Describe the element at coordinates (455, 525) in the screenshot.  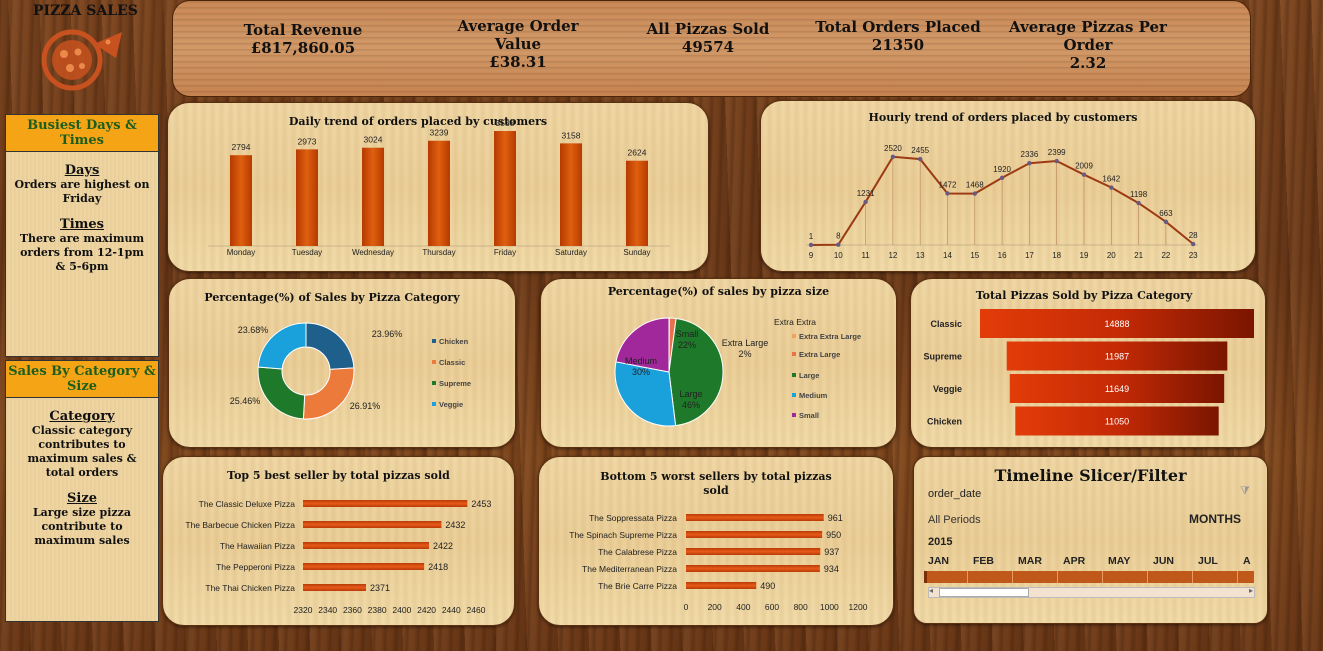
I see `top5-data-label: 2432` at that location.